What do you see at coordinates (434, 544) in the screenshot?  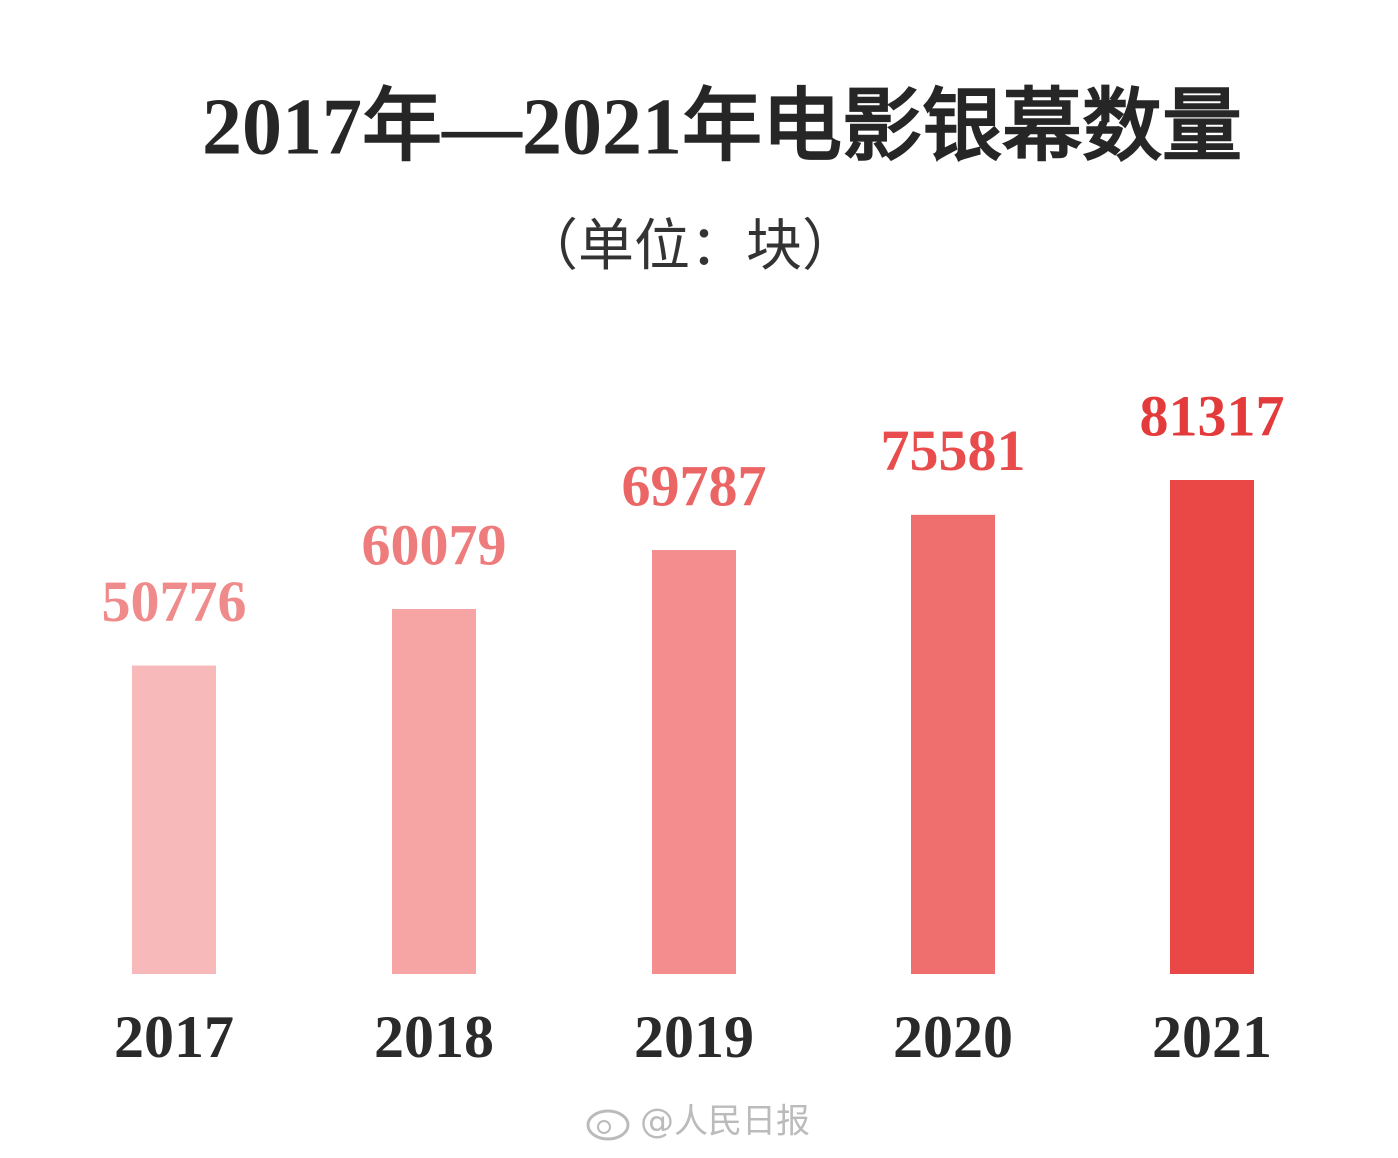 I see `value-label: 60079` at bounding box center [434, 544].